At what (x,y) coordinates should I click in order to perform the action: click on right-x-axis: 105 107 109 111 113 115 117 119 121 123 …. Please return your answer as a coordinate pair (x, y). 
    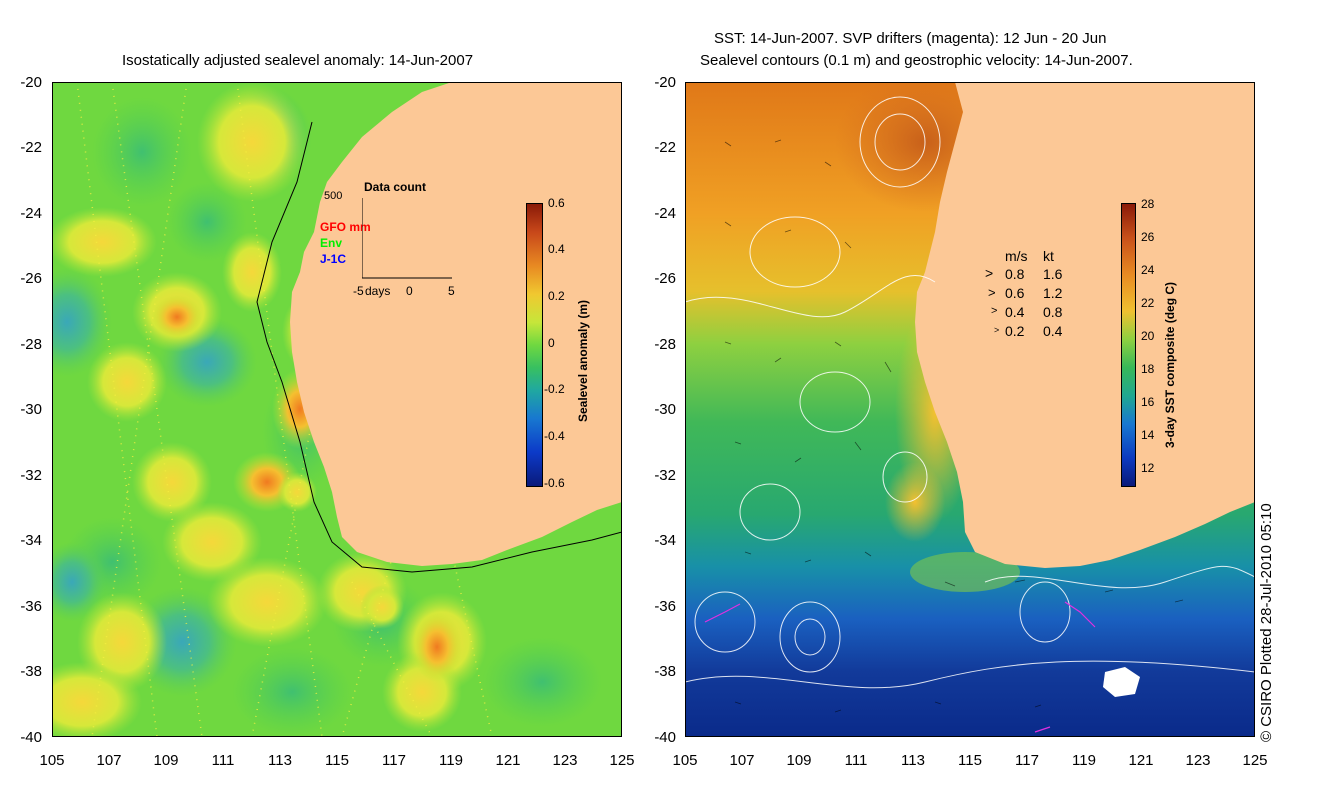
    Looking at the image, I should click on (975, 762).